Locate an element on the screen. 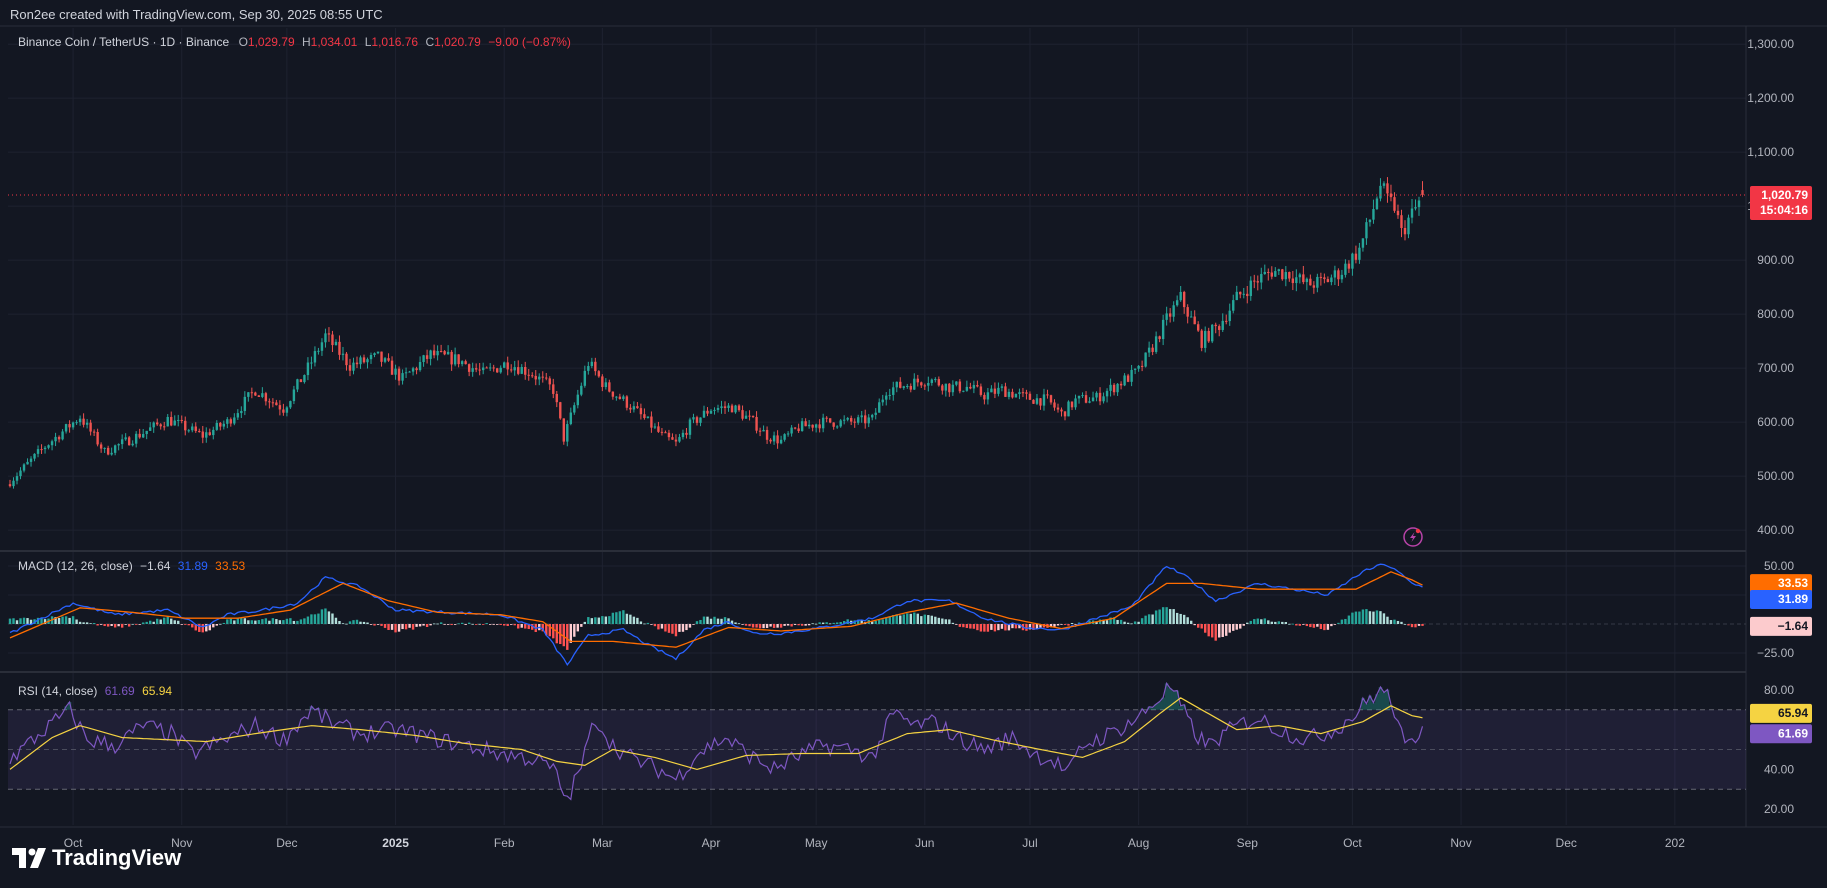  macd-legend: MACD (12, 26, close) −1.64 31.89 33.53 is located at coordinates (131, 566).